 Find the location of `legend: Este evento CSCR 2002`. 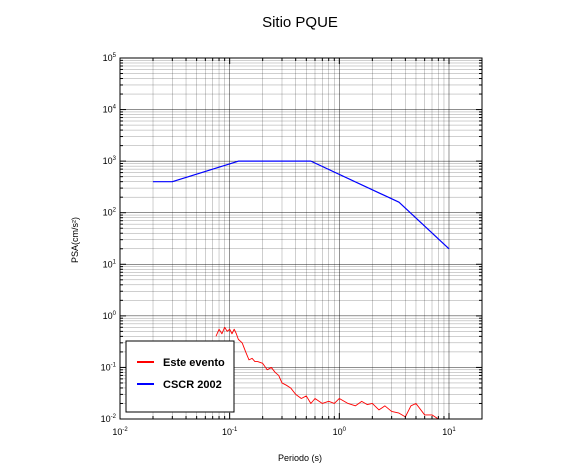

legend: Este evento CSCR 2002 is located at coordinates (180, 376).